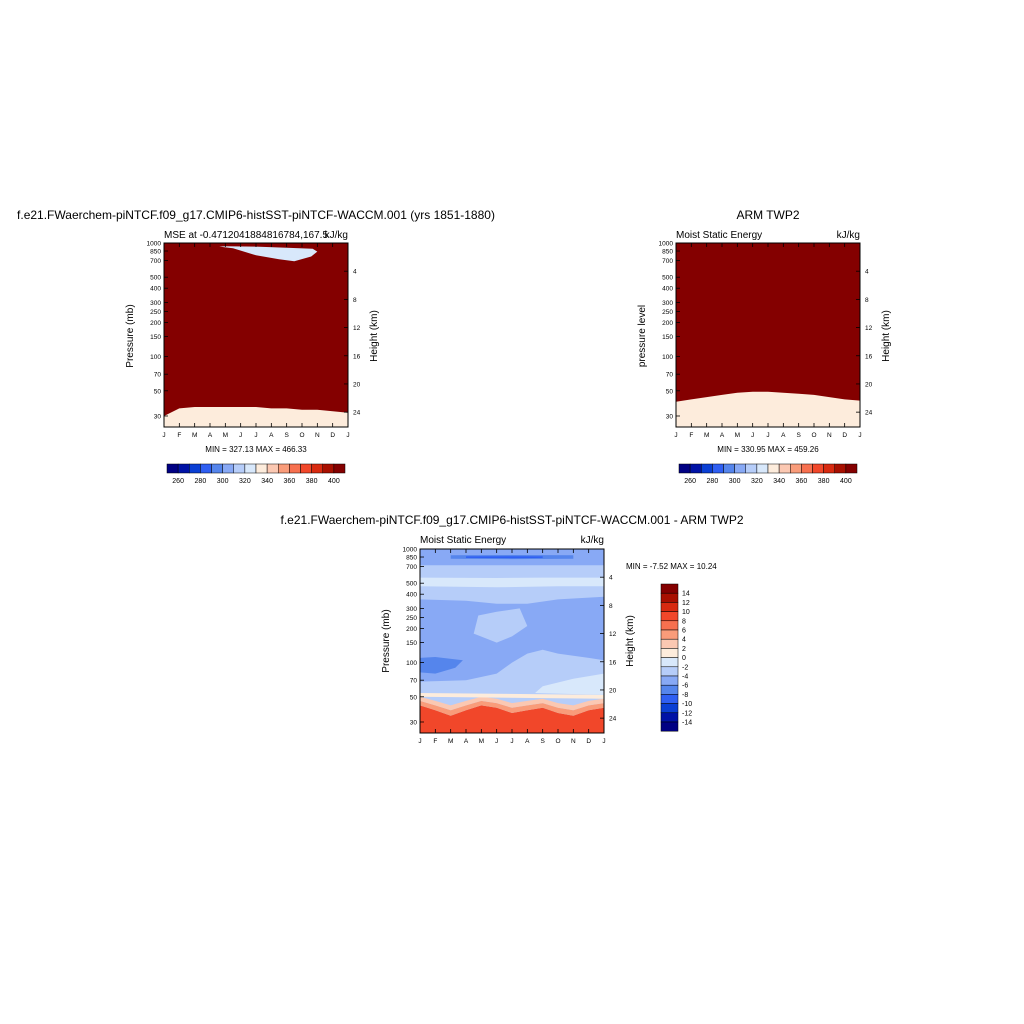 The height and width of the screenshot is (1024, 1024). What do you see at coordinates (256, 449) in the screenshot?
I see `model-minmax: MIN = 327.13 MAX = 466.33` at bounding box center [256, 449].